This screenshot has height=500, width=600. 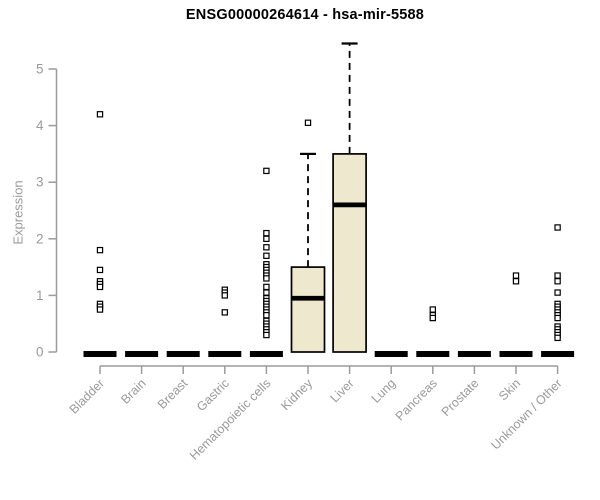 What do you see at coordinates (142, 354) in the screenshot?
I see `collapsed-box-brain` at bounding box center [142, 354].